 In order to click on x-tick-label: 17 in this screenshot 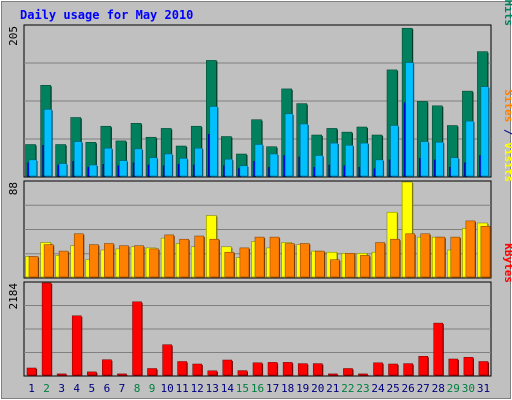, I will do `click(272, 388)`.